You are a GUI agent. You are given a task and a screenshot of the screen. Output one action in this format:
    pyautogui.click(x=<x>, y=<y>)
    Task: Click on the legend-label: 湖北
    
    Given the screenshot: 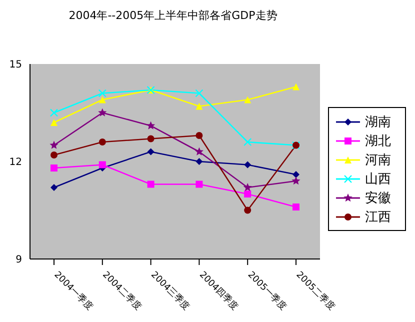 What is the action you would take?
    pyautogui.click(x=378, y=141)
    